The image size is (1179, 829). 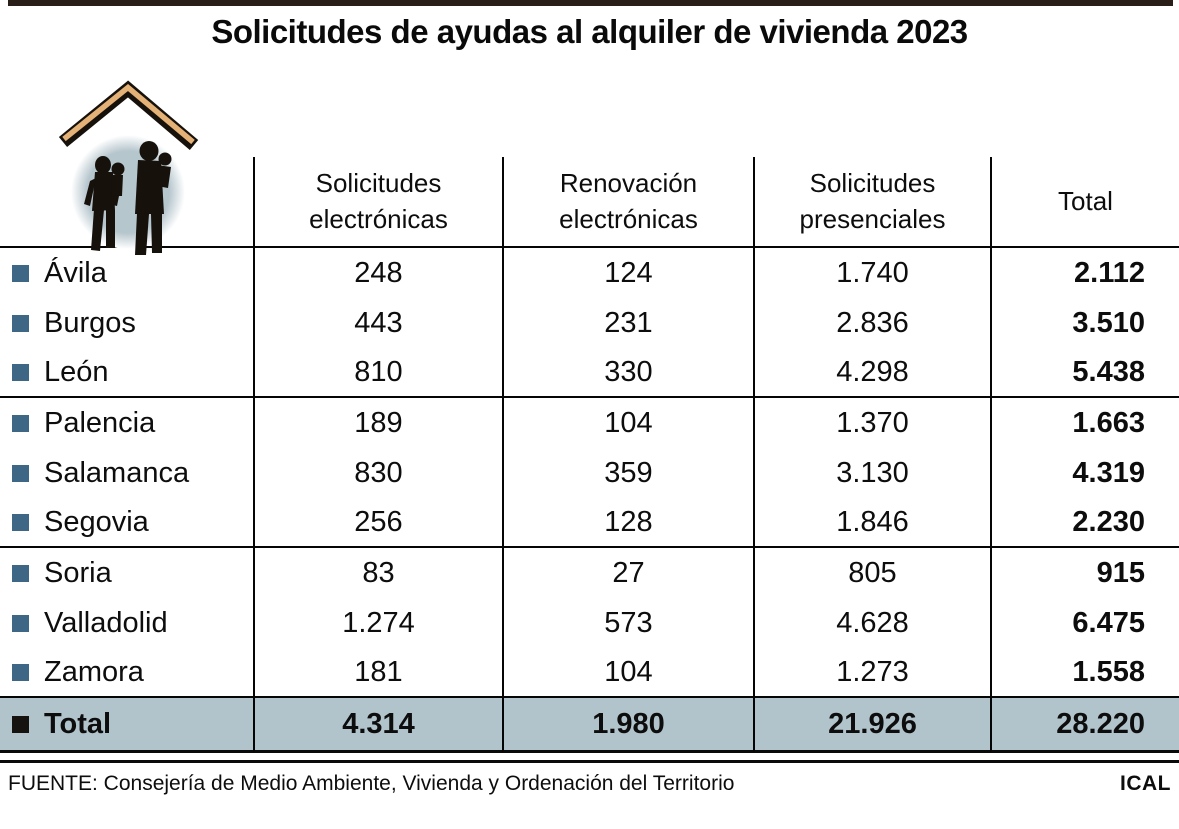 I want to click on row-label-cell: Zamora, so click(x=126, y=673).